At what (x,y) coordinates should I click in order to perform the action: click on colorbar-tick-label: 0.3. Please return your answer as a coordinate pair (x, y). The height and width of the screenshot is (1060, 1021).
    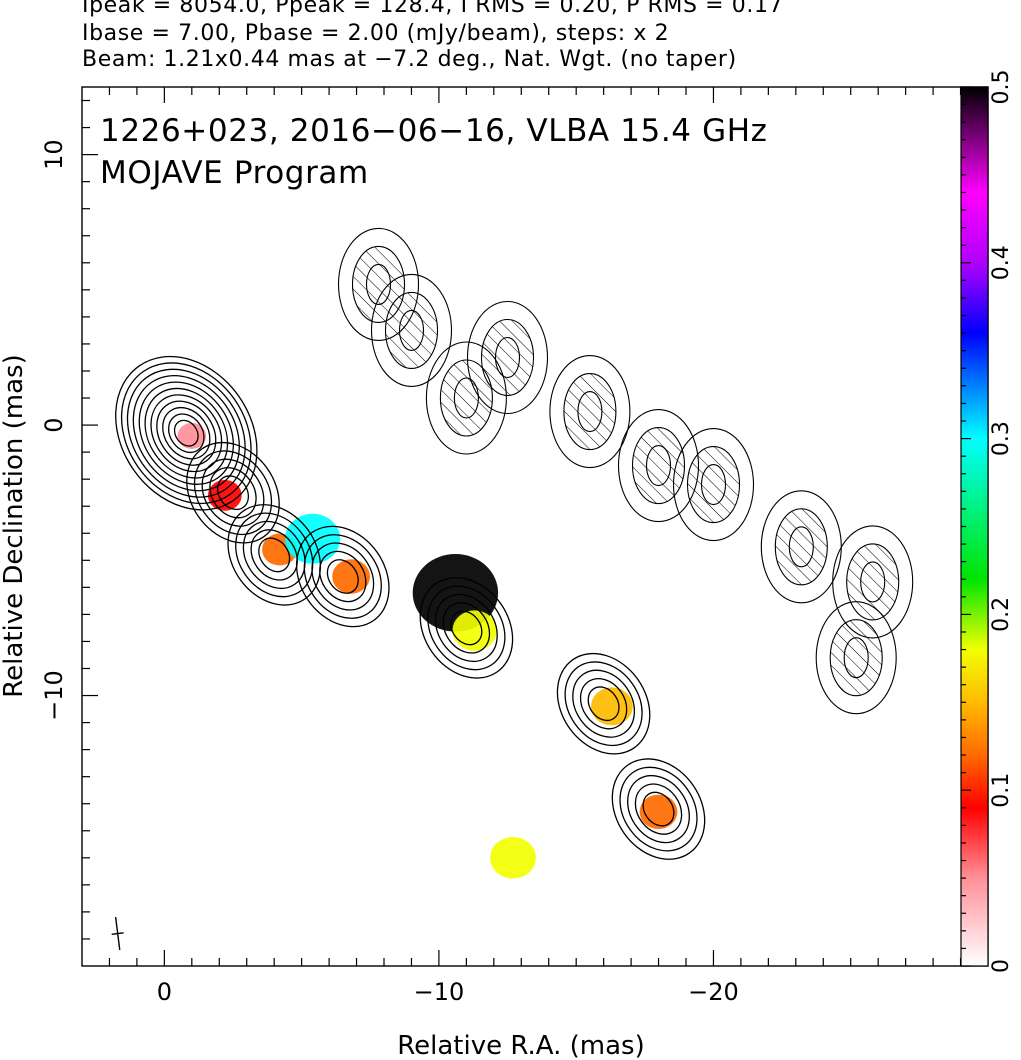
    Looking at the image, I should click on (1001, 438).